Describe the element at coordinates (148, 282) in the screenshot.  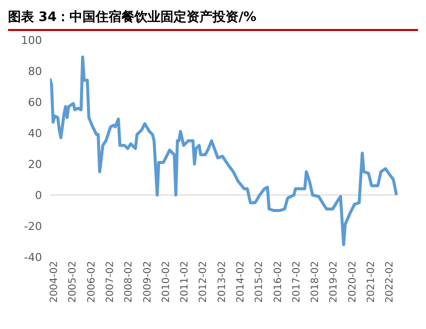
I see `x-tick-label: 2009-02` at that location.